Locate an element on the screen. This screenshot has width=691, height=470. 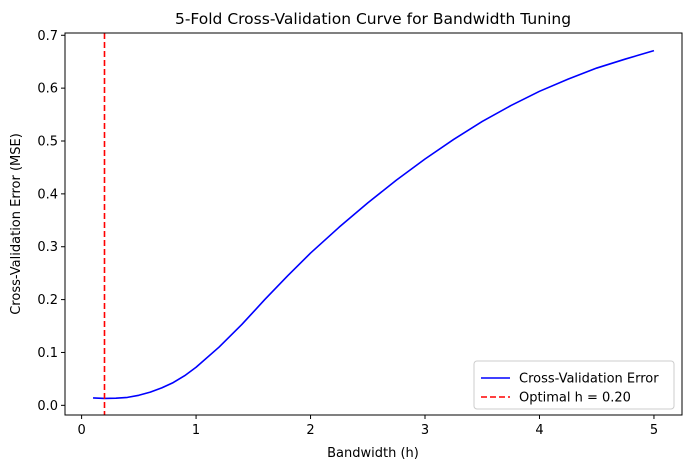
y-tick-label: 0.2 is located at coordinates (47, 300).